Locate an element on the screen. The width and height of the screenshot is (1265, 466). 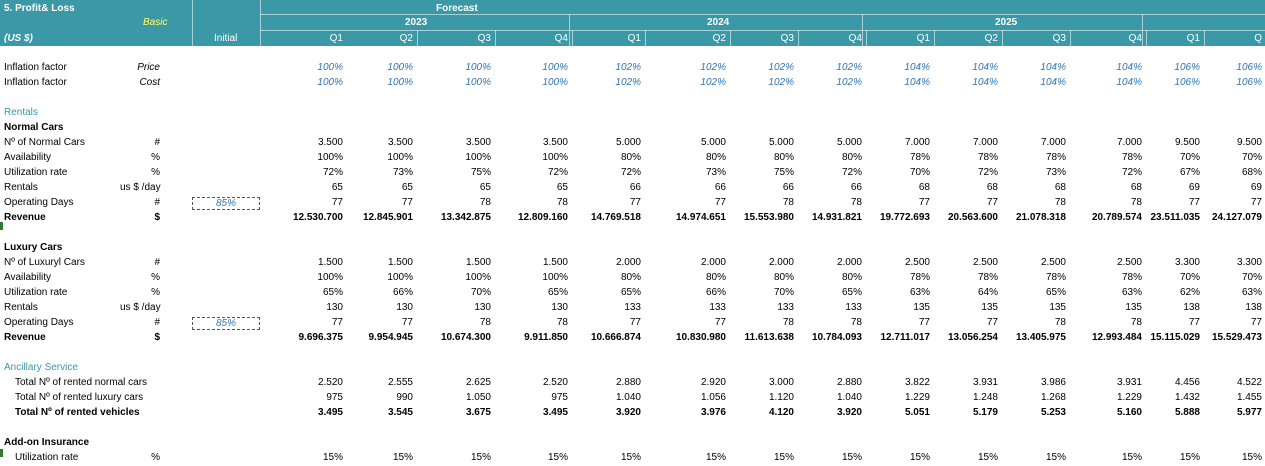
cell-value: 62% is located at coordinates (1189, 292).